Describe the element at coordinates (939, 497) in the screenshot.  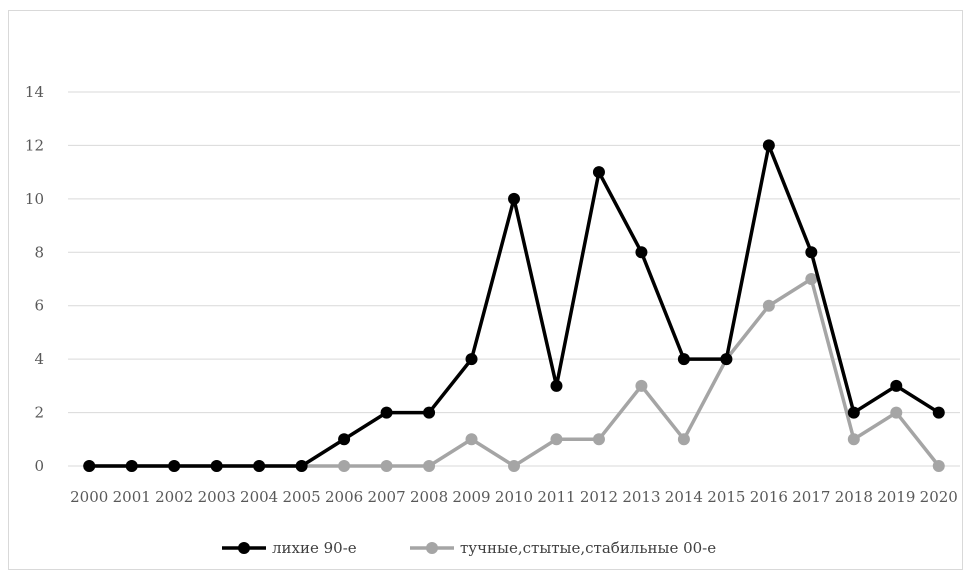
I see `x-tick-label: 2020` at that location.